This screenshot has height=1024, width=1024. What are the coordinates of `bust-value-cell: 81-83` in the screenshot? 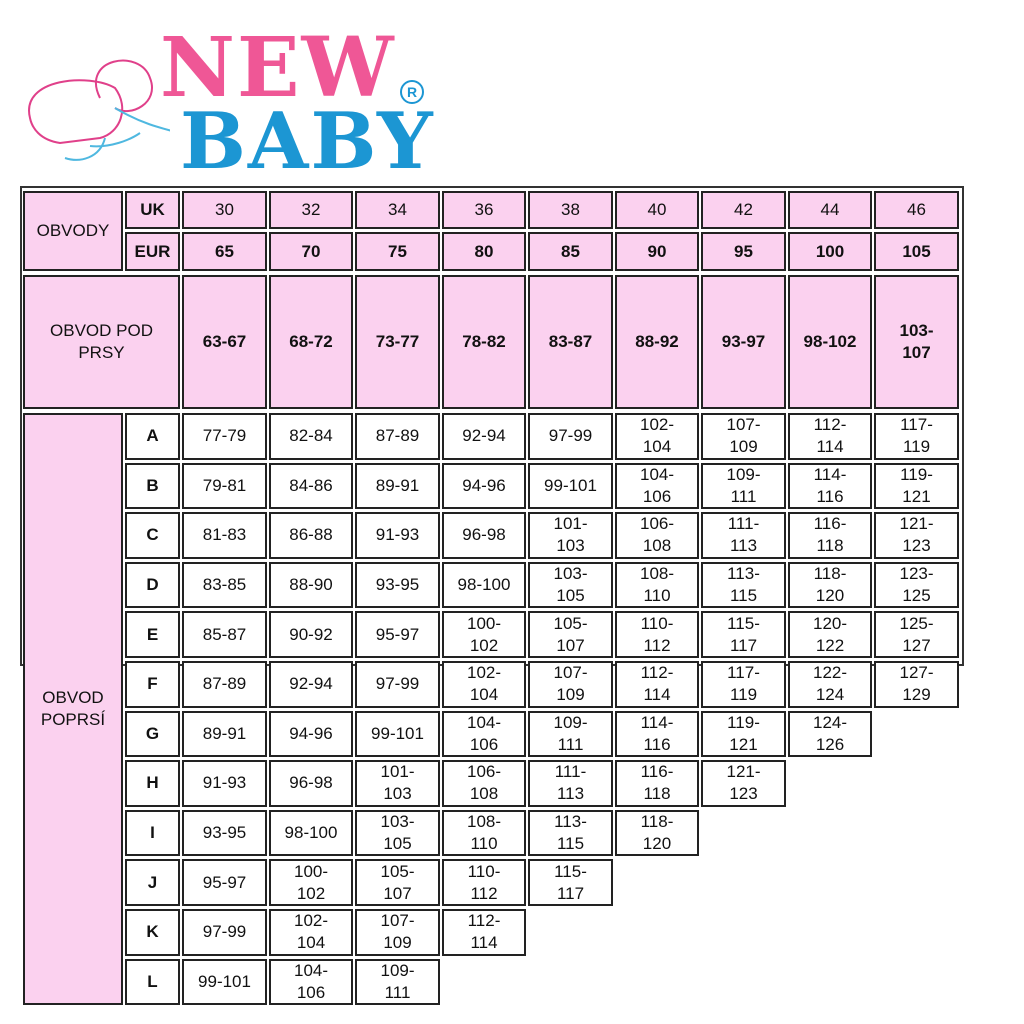 It's located at (224, 535).